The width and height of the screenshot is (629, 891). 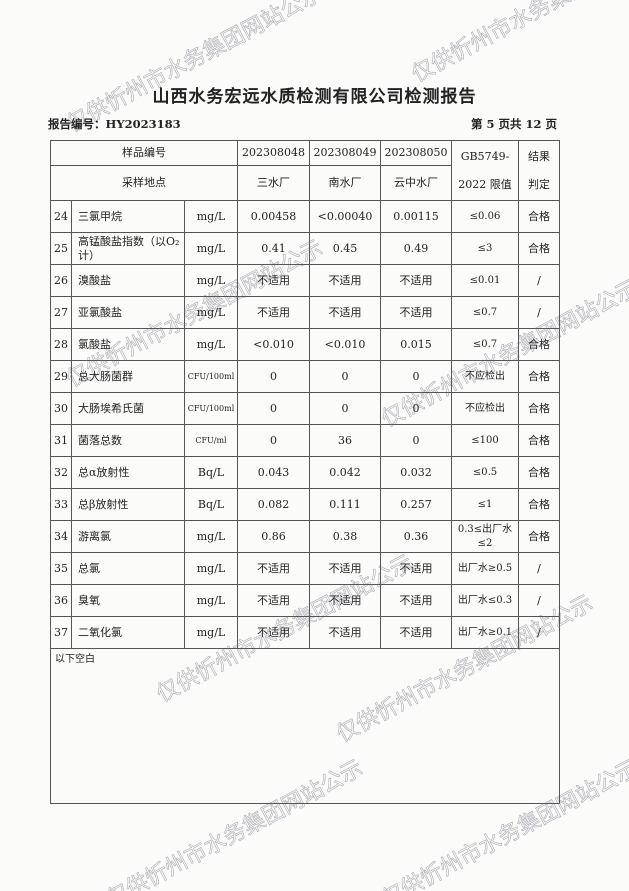 I want to click on cell-v2: 0.111, so click(x=345, y=504).